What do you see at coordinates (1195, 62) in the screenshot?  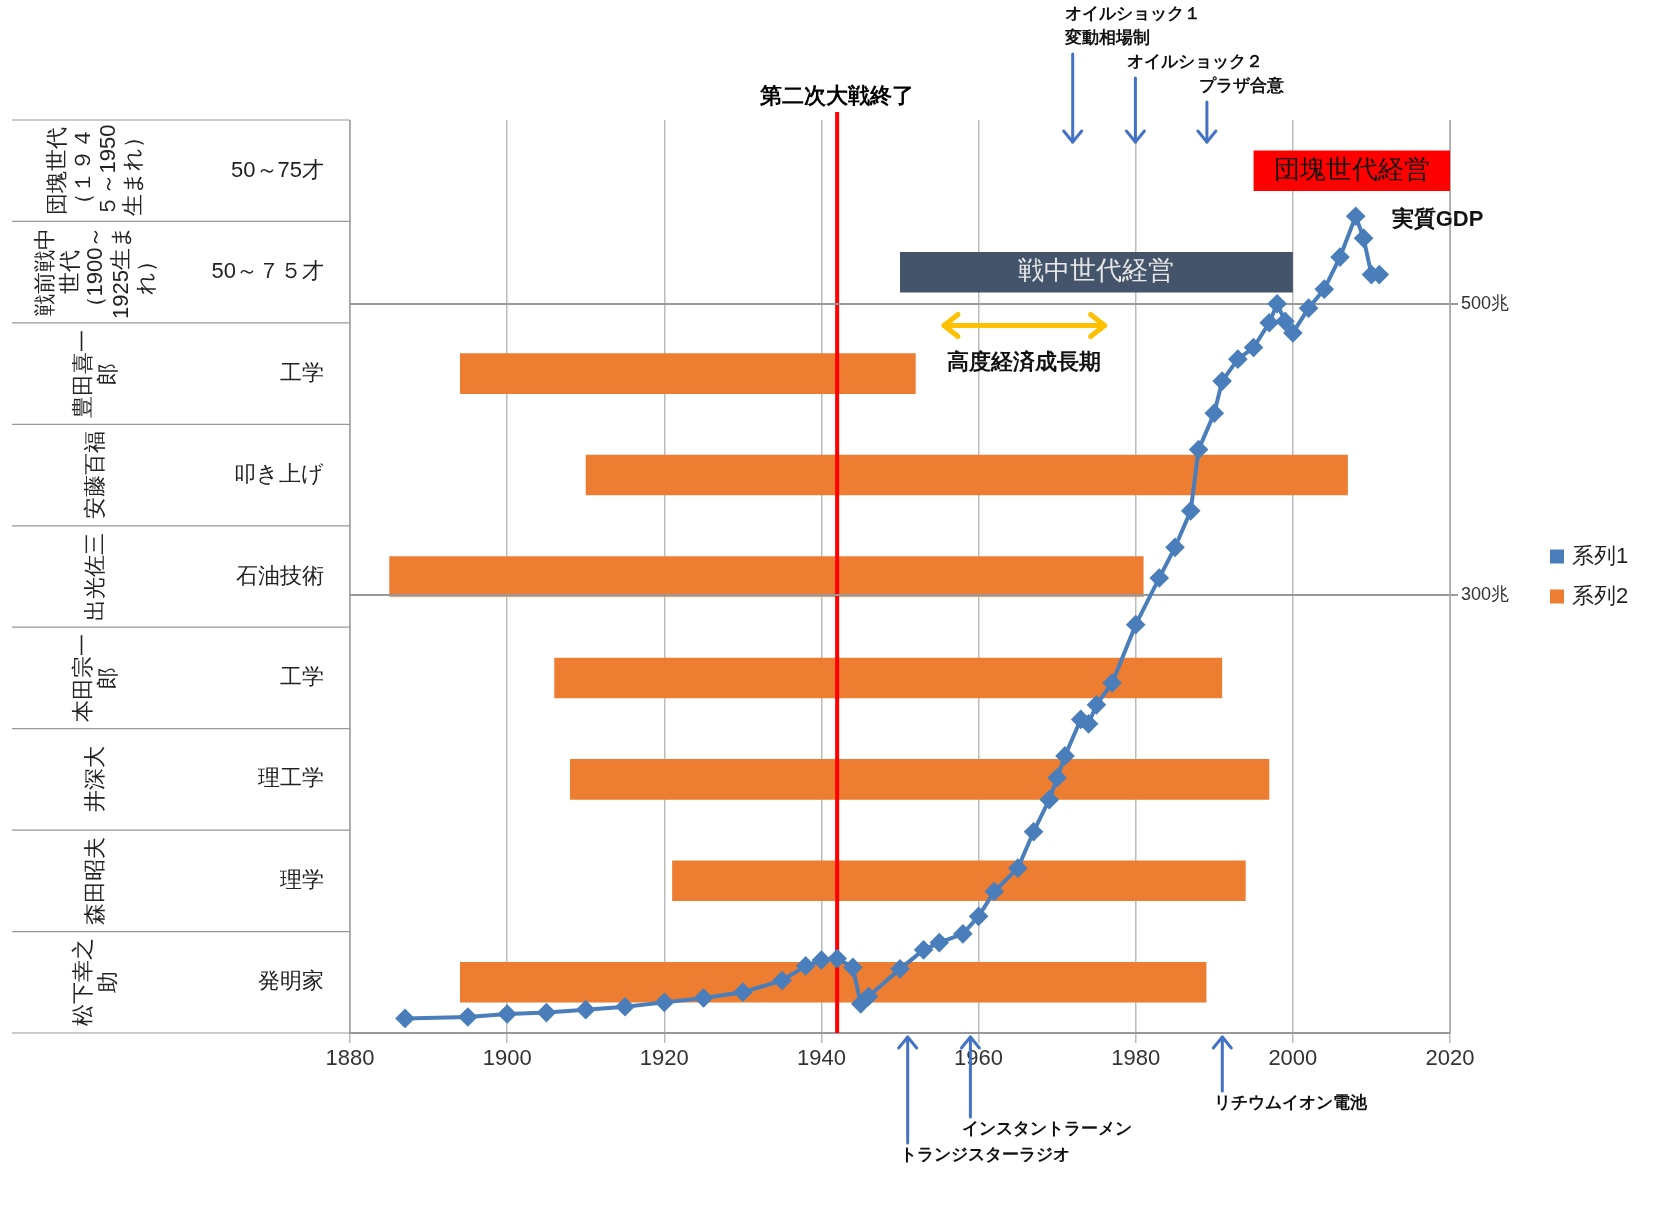 I see `text: オイルショック２` at bounding box center [1195, 62].